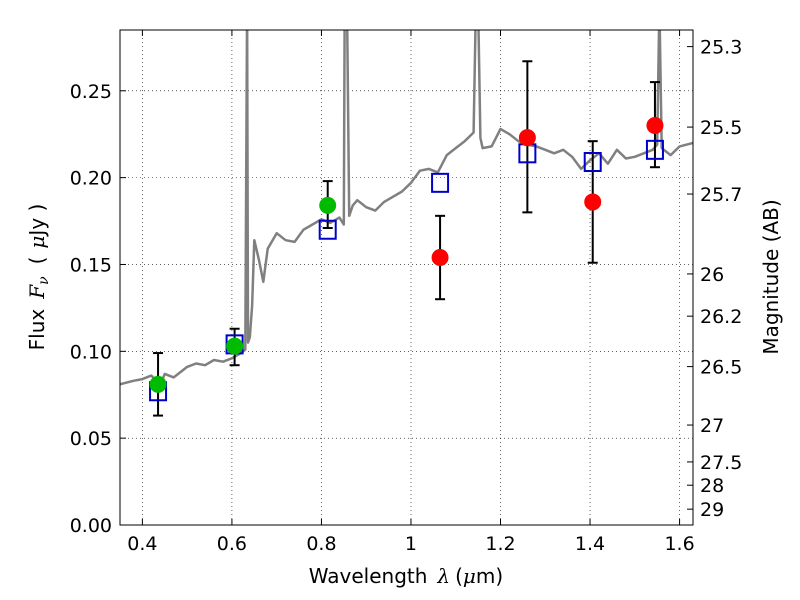  Describe the element at coordinates (712, 275) in the screenshot. I see `mag-tick-label: 26` at that location.